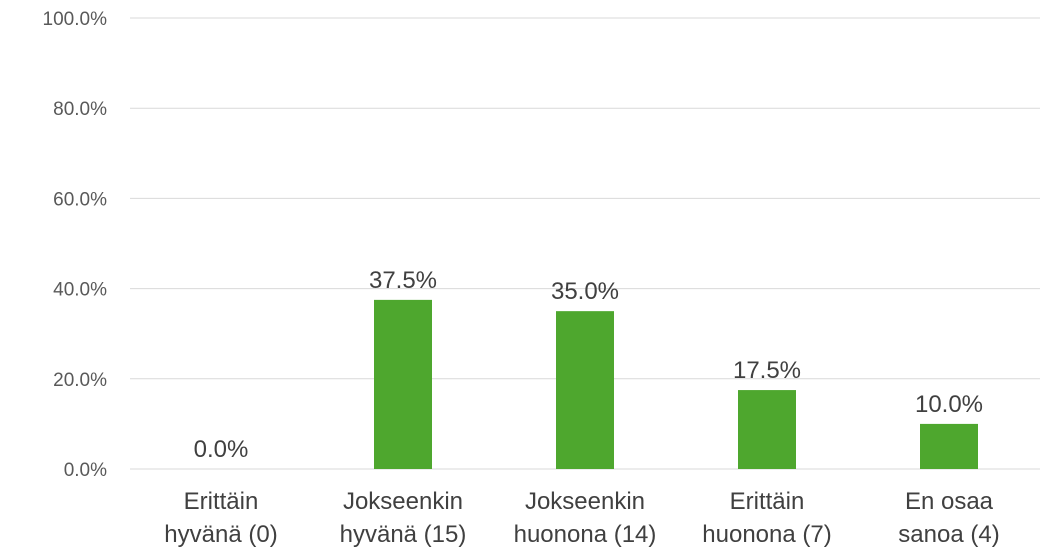 This screenshot has height=557, width=1056. Describe the element at coordinates (585, 291) in the screenshot. I see `data-label: 35.0%` at that location.